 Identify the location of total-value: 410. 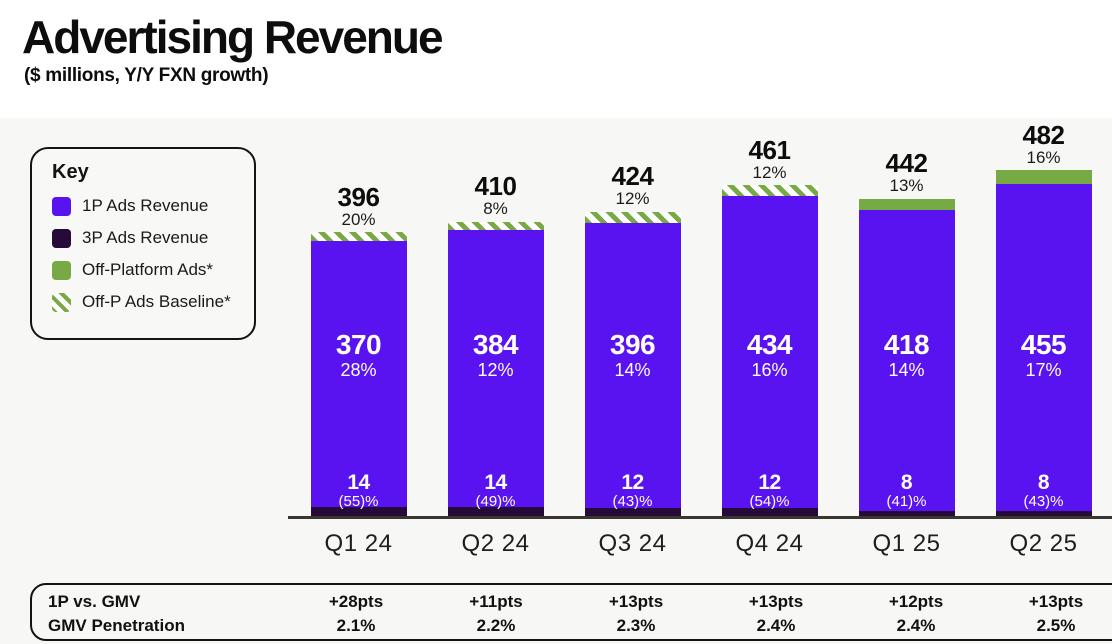
(495, 186).